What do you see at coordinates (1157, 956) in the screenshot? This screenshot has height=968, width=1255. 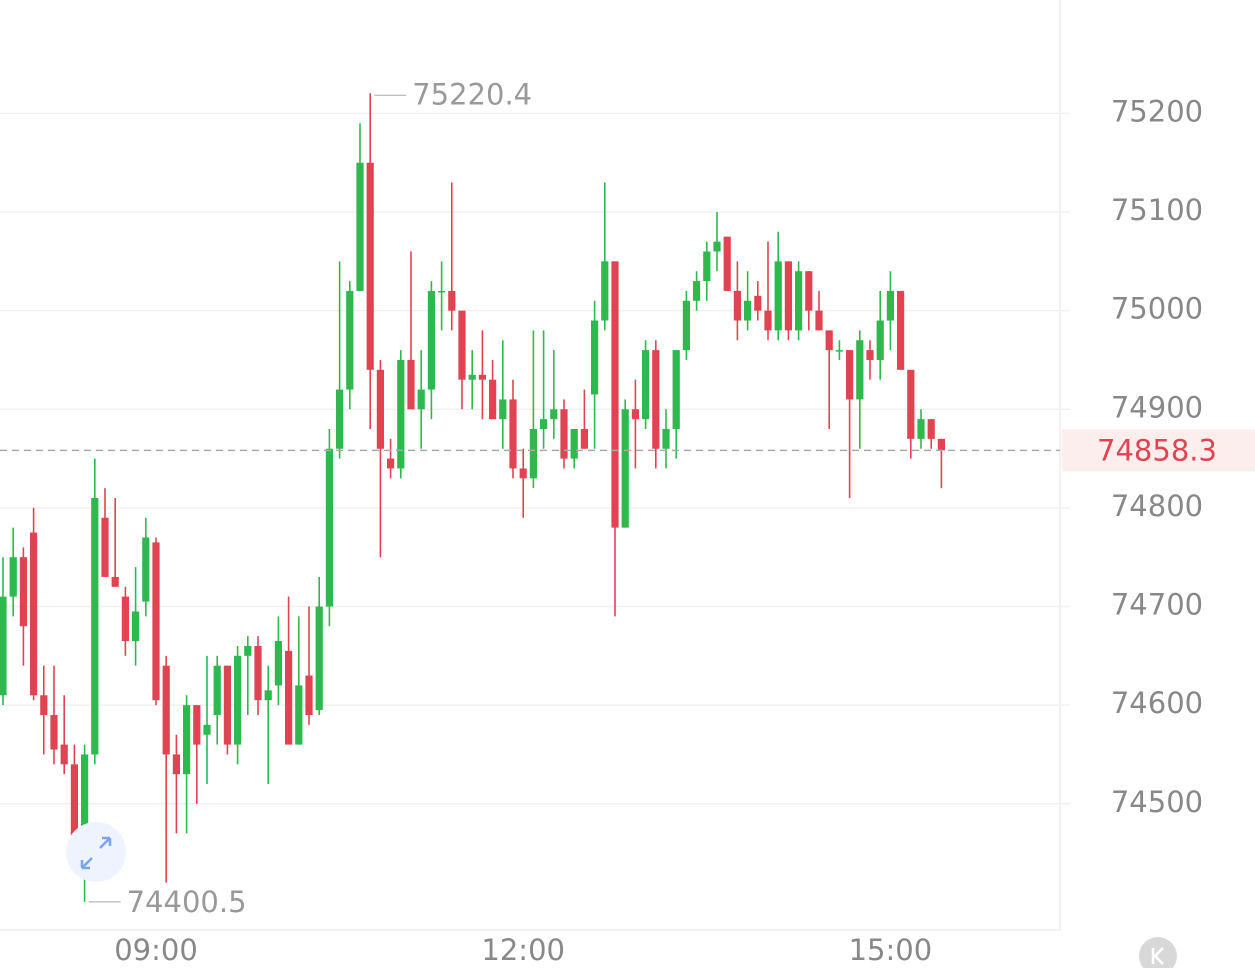 I see `k-icon` at bounding box center [1157, 956].